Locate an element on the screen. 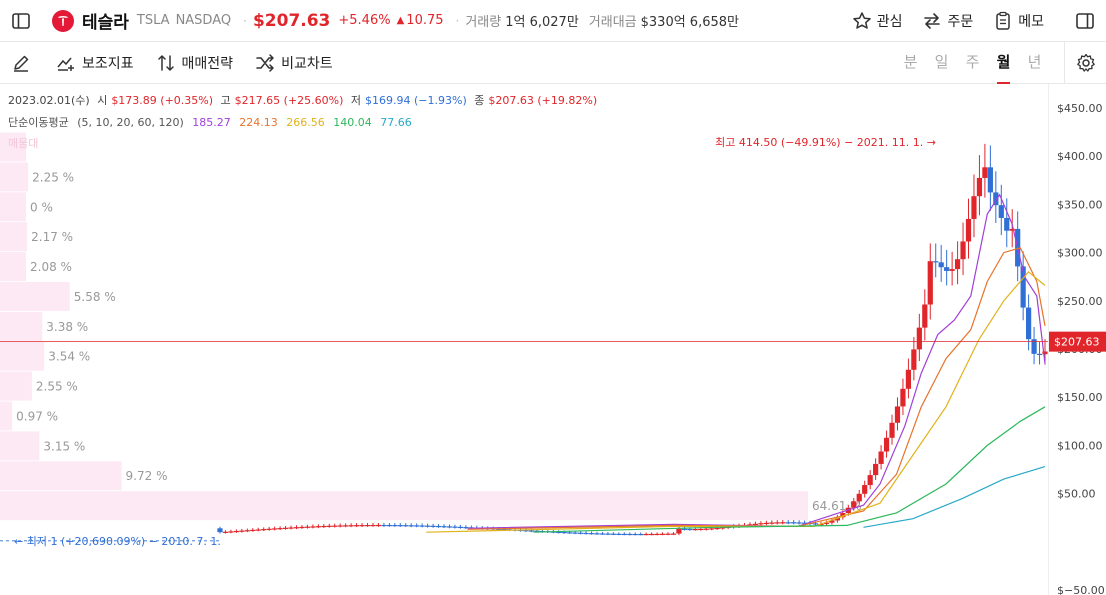  ohlc-date: 2023.02.01(수) is located at coordinates (49, 100).